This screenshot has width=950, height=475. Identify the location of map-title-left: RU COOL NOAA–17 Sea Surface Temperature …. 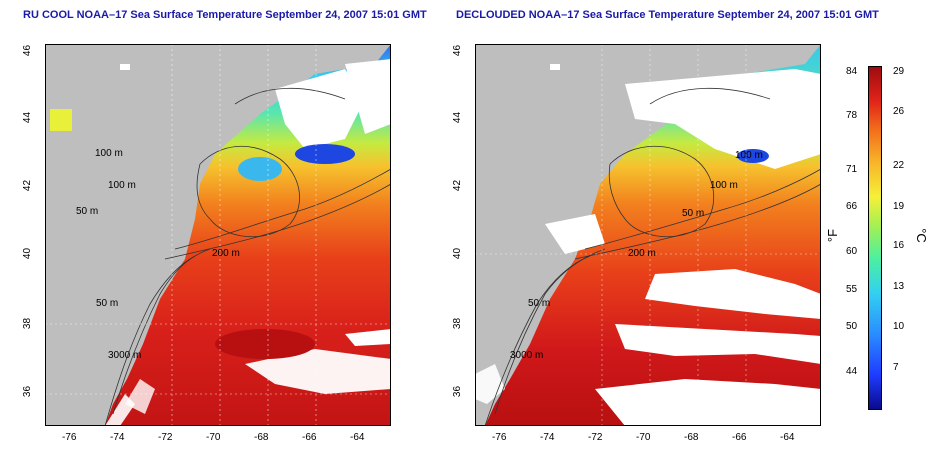
(225, 15).